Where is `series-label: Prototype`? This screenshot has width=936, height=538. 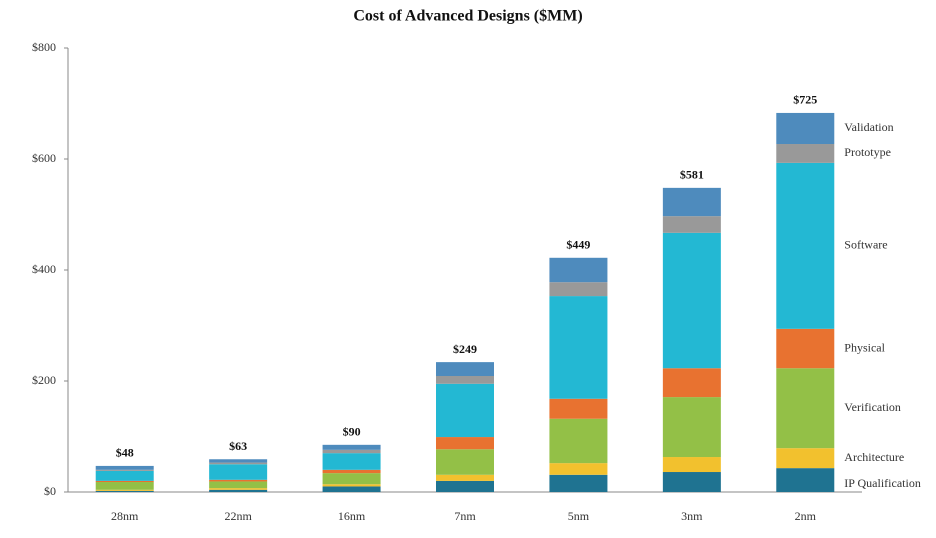 series-label: Prototype is located at coordinates (867, 152).